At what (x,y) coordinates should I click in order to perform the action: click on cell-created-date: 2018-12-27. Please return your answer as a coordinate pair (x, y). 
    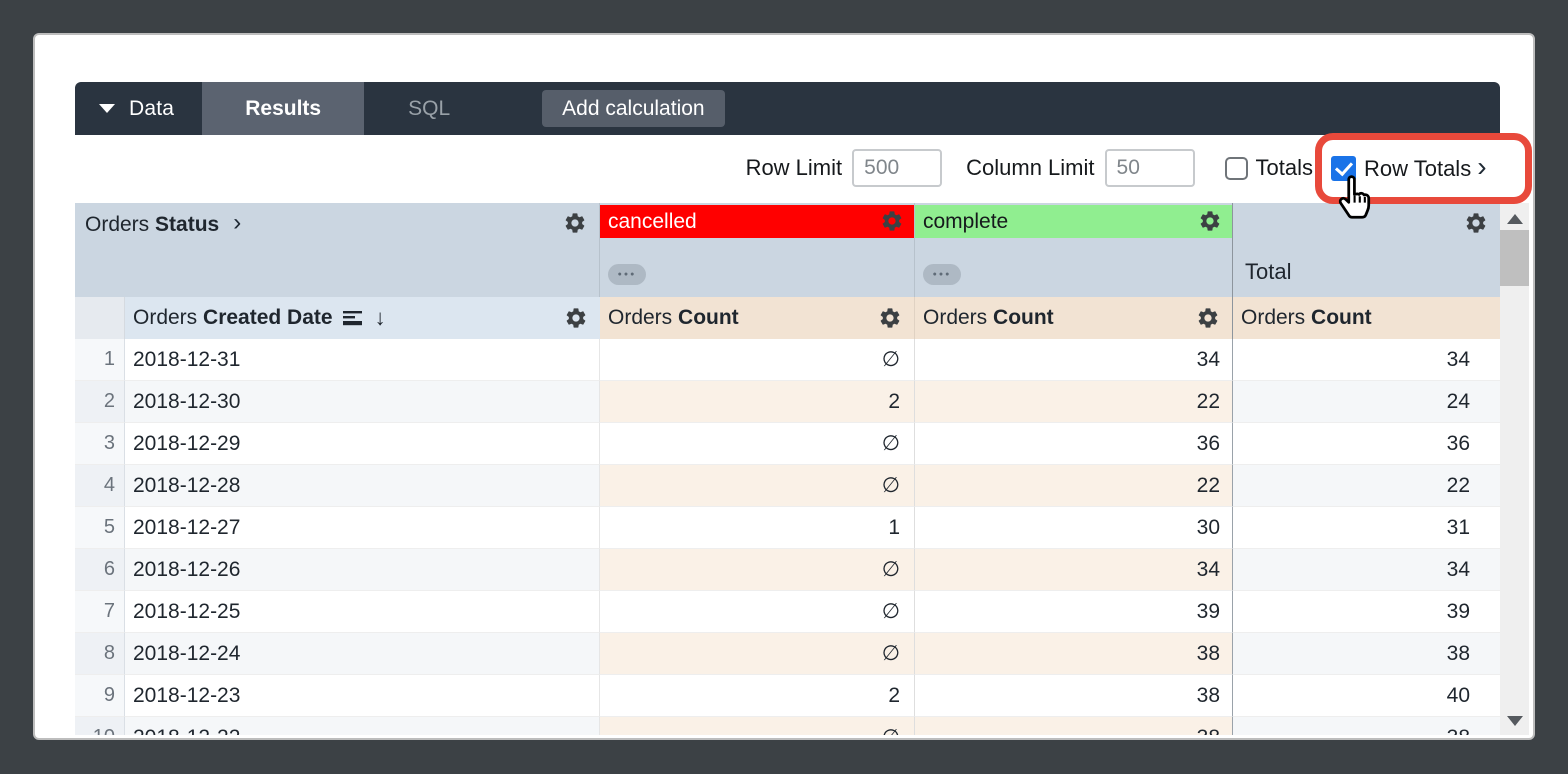
    Looking at the image, I should click on (362, 528).